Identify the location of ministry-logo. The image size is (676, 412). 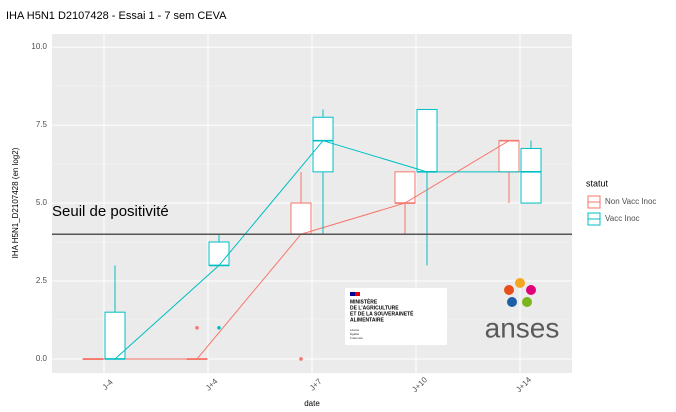
(396, 316).